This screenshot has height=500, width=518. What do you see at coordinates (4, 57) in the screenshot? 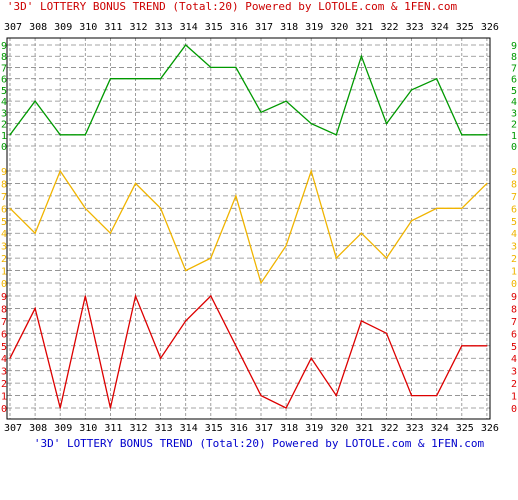
I see `digit-label-left: 8` at bounding box center [4, 57].